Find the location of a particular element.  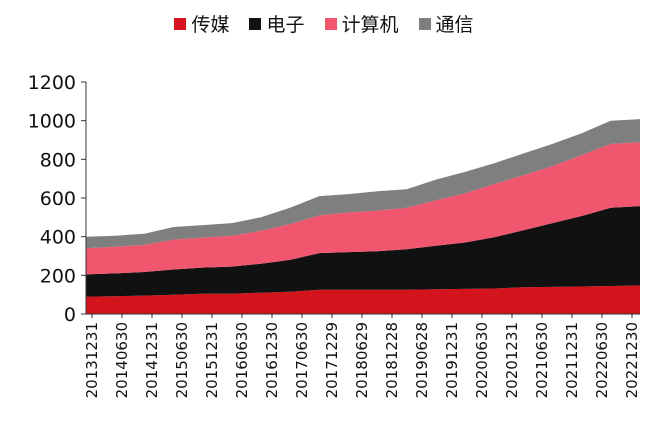

x-tick-label: 20131231 is located at coordinates (92, 360).